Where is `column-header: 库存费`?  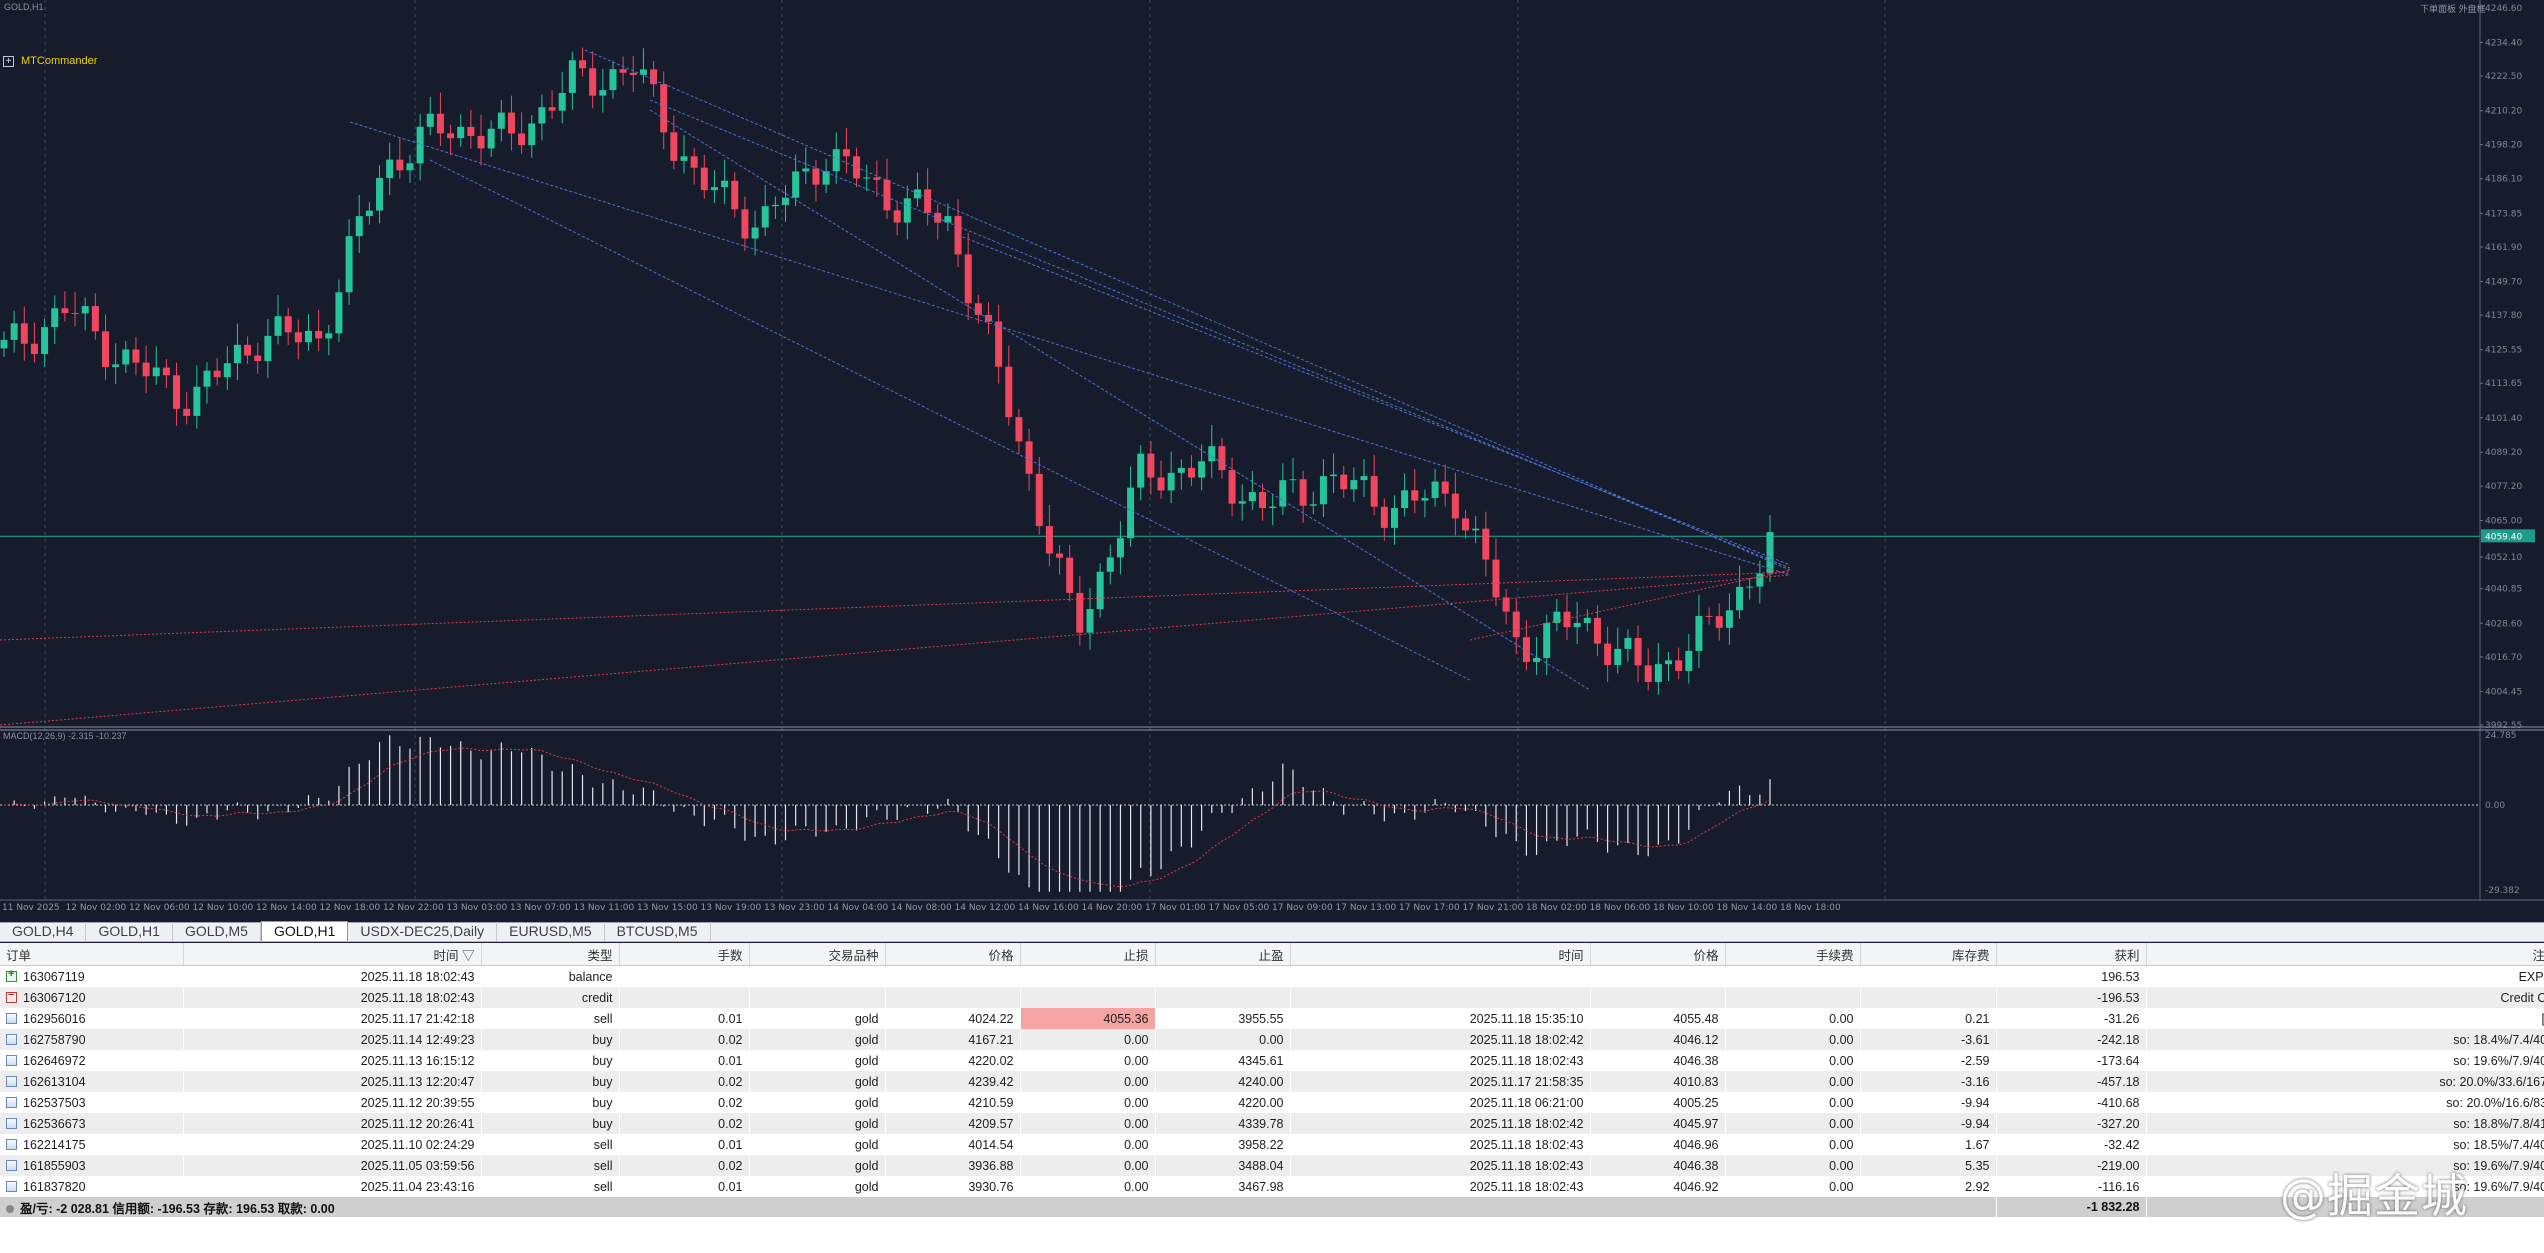 column-header: 库存费 is located at coordinates (1928, 954).